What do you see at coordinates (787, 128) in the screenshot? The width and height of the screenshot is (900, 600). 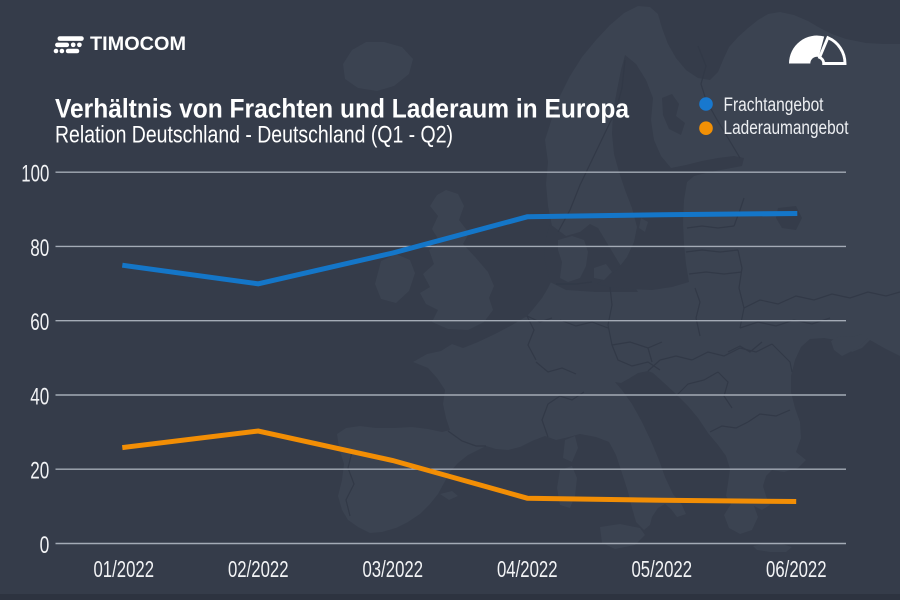 I see `svg-text: Laderaumangebot` at bounding box center [787, 128].